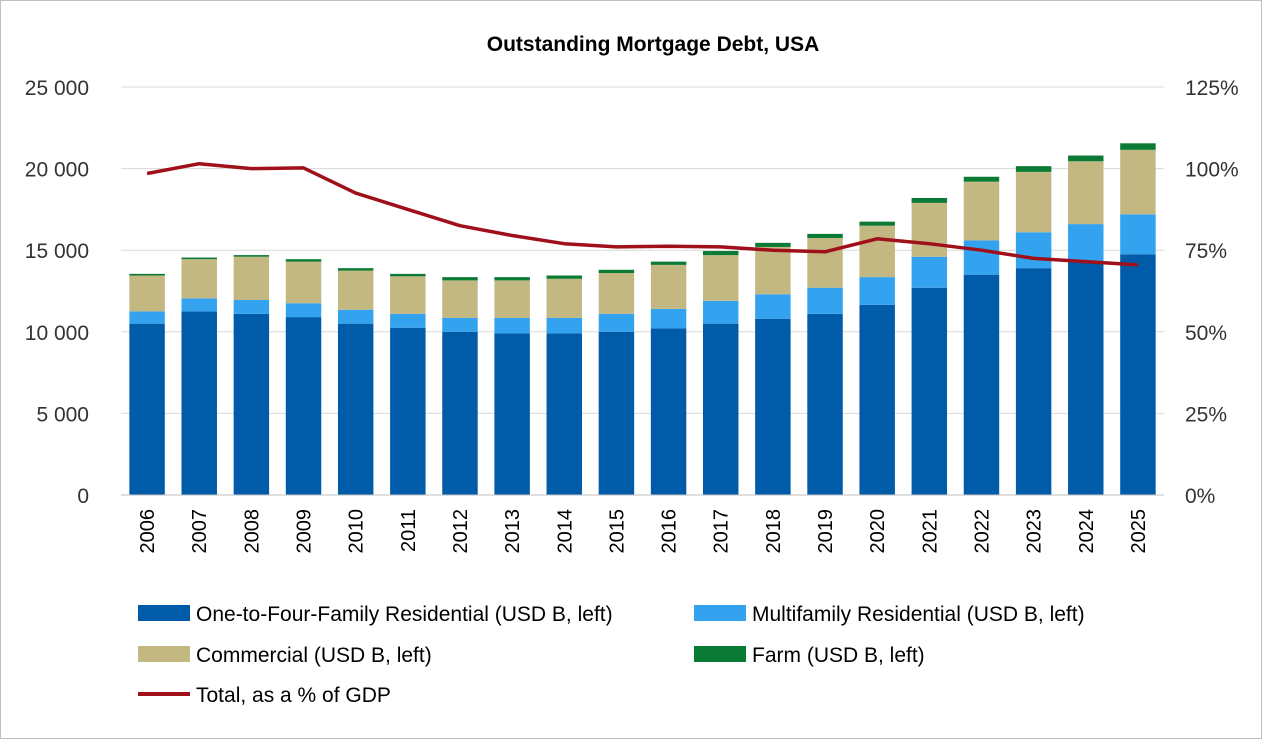 The height and width of the screenshot is (743, 1262). What do you see at coordinates (252, 531) in the screenshot?
I see `x-tick-label: 2008` at bounding box center [252, 531].